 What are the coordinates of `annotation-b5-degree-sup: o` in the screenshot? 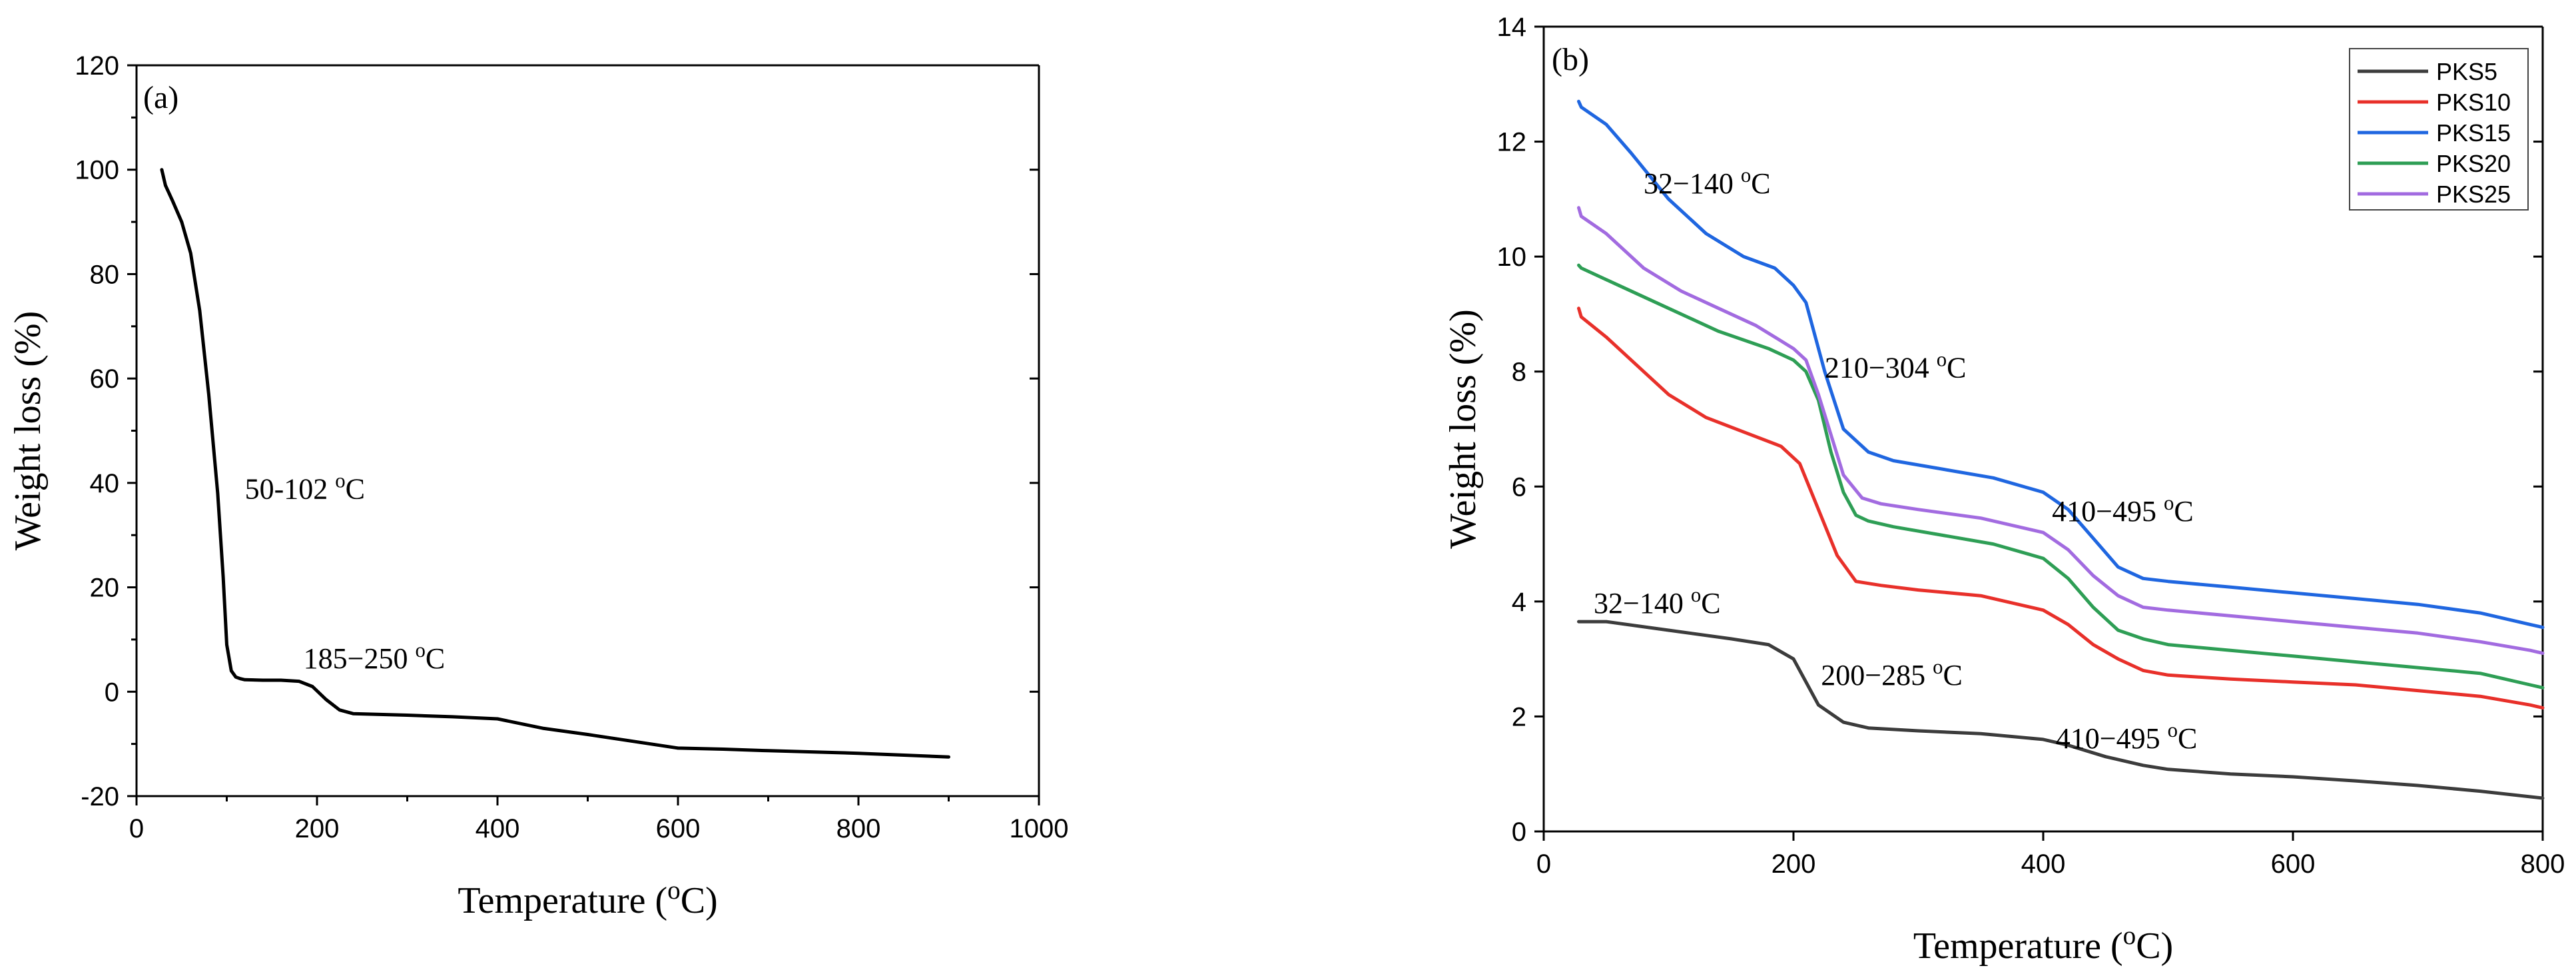 It's located at (1938, 667).